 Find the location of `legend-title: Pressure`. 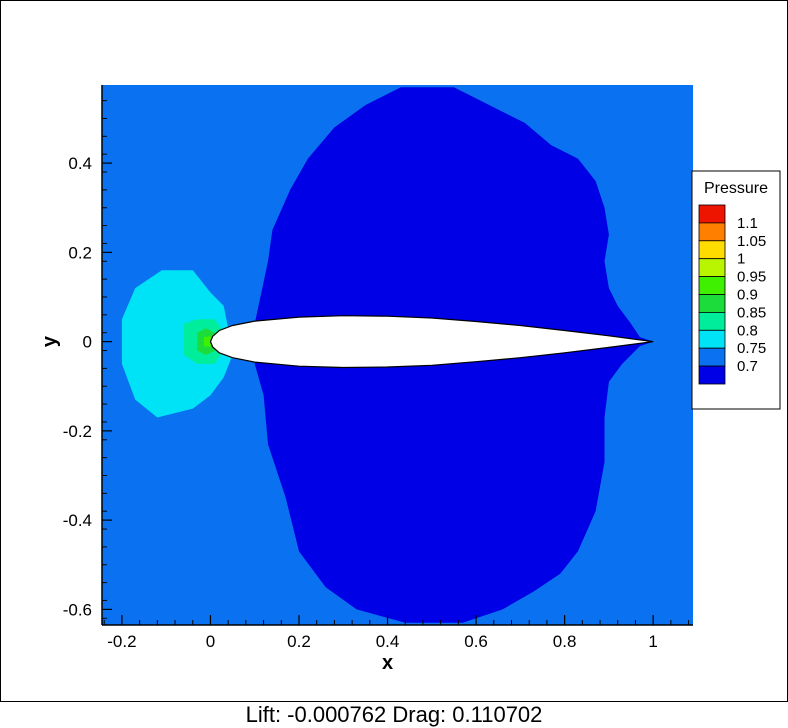

legend-title: Pressure is located at coordinates (736, 188).